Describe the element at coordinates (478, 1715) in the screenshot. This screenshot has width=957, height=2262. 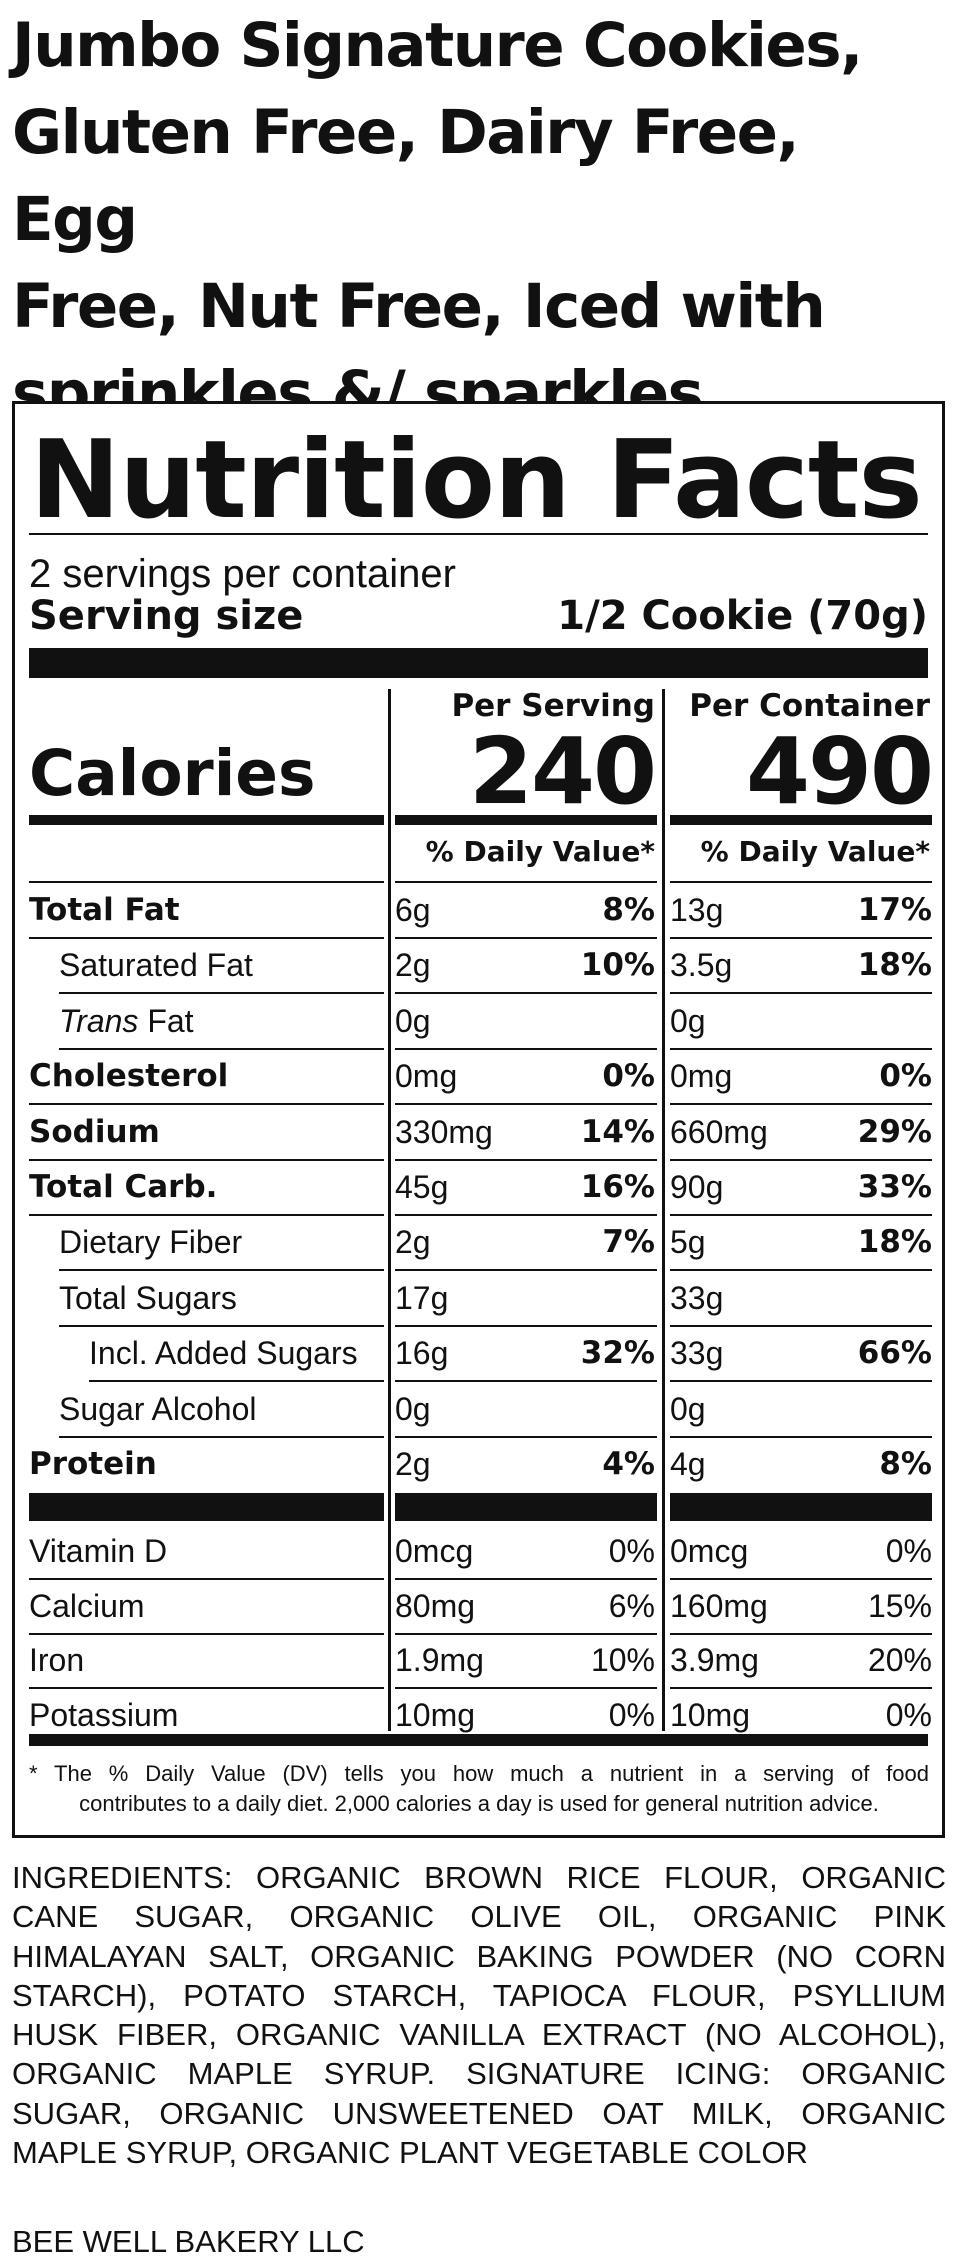
I see `vitamin-row: Potassium 10mg 0% 10mg 0%` at that location.